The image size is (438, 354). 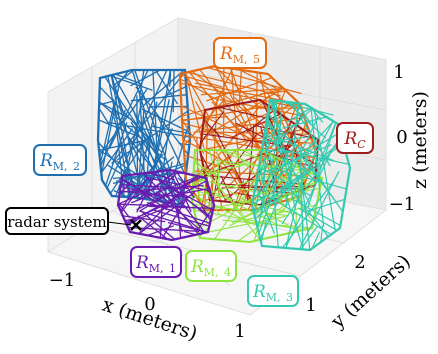 I want to click on label-rm3: RM, 3, so click(x=273, y=291).